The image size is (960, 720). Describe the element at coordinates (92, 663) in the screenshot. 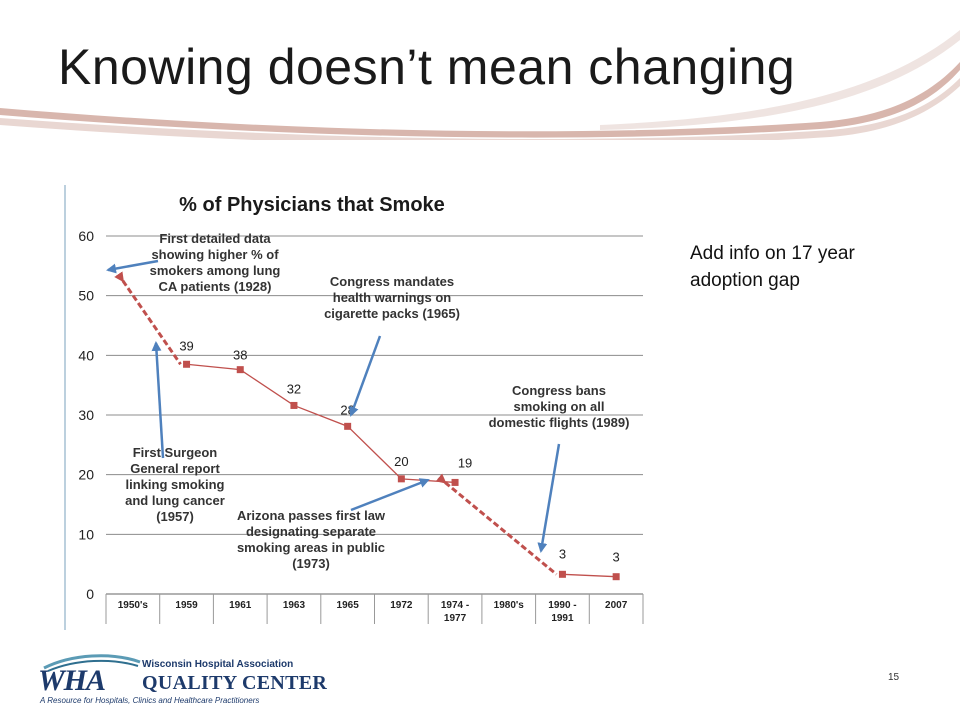

I see `logo-swoosh-icon` at that location.